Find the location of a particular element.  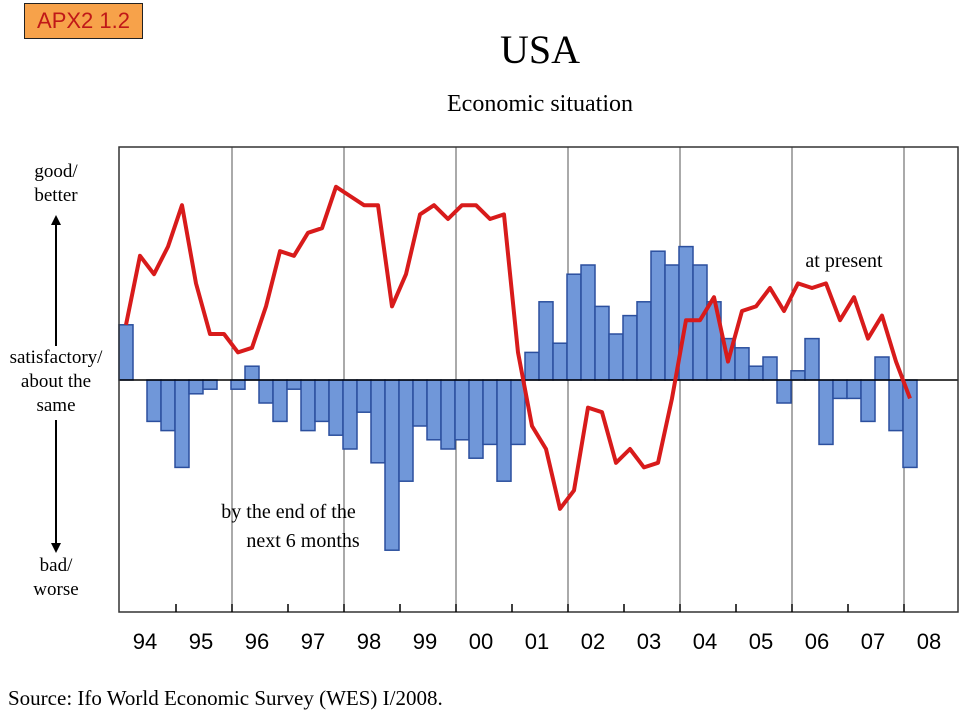

bar-q33 is located at coordinates (574, 327).